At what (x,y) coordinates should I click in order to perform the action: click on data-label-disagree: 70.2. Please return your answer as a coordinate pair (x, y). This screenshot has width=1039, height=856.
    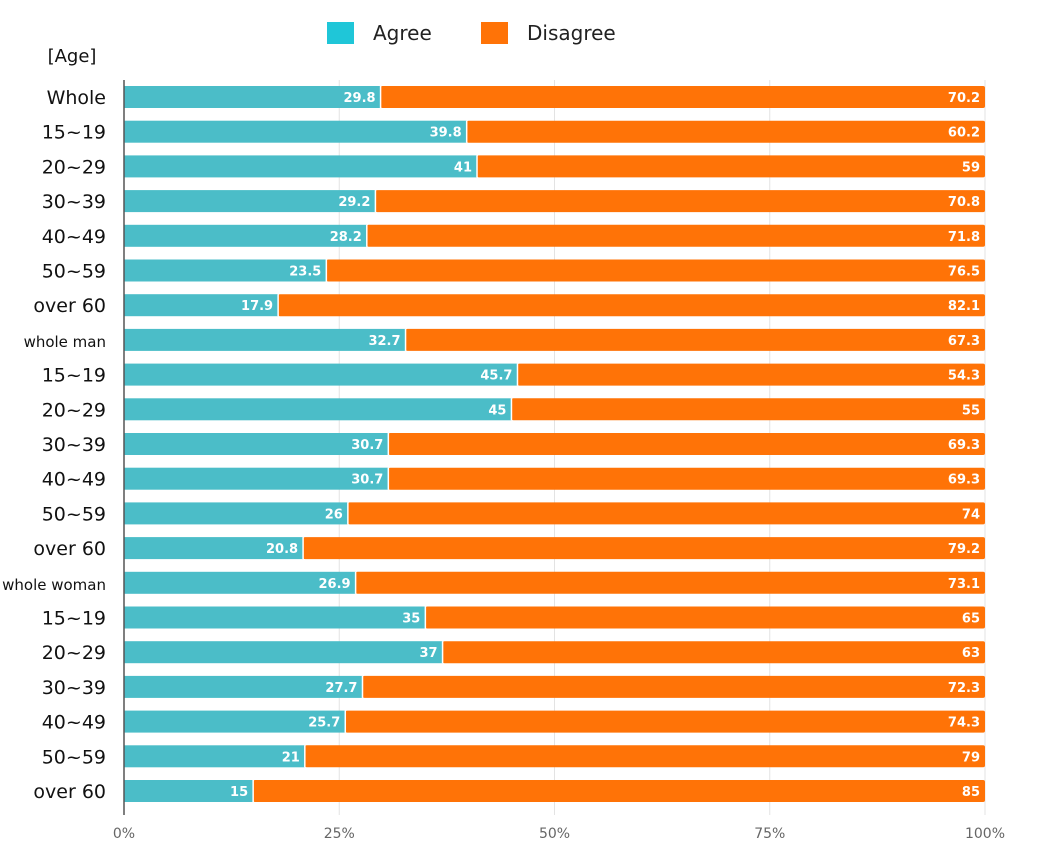
    Looking at the image, I should click on (964, 98).